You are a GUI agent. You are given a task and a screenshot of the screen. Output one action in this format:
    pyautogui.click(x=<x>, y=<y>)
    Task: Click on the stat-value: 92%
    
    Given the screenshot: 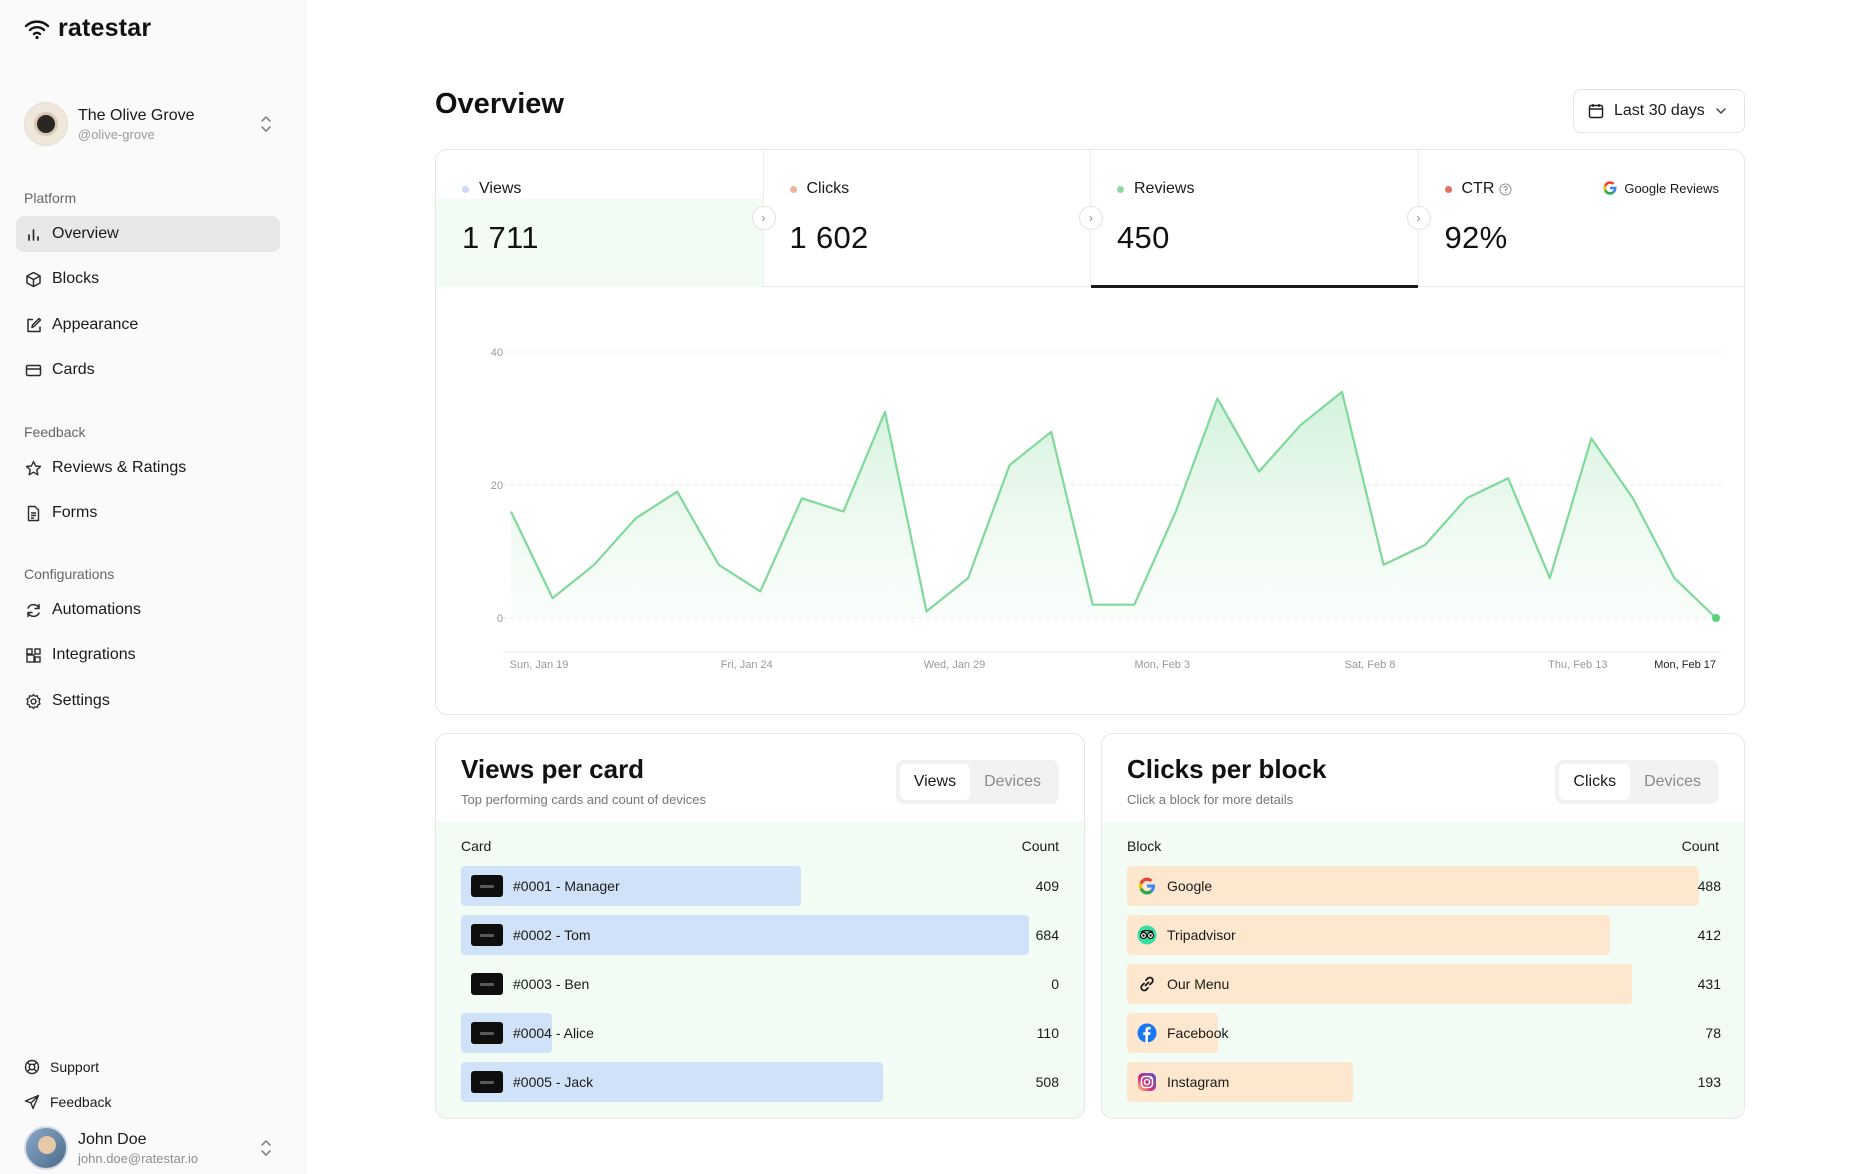 What is the action you would take?
    pyautogui.click(x=1476, y=237)
    